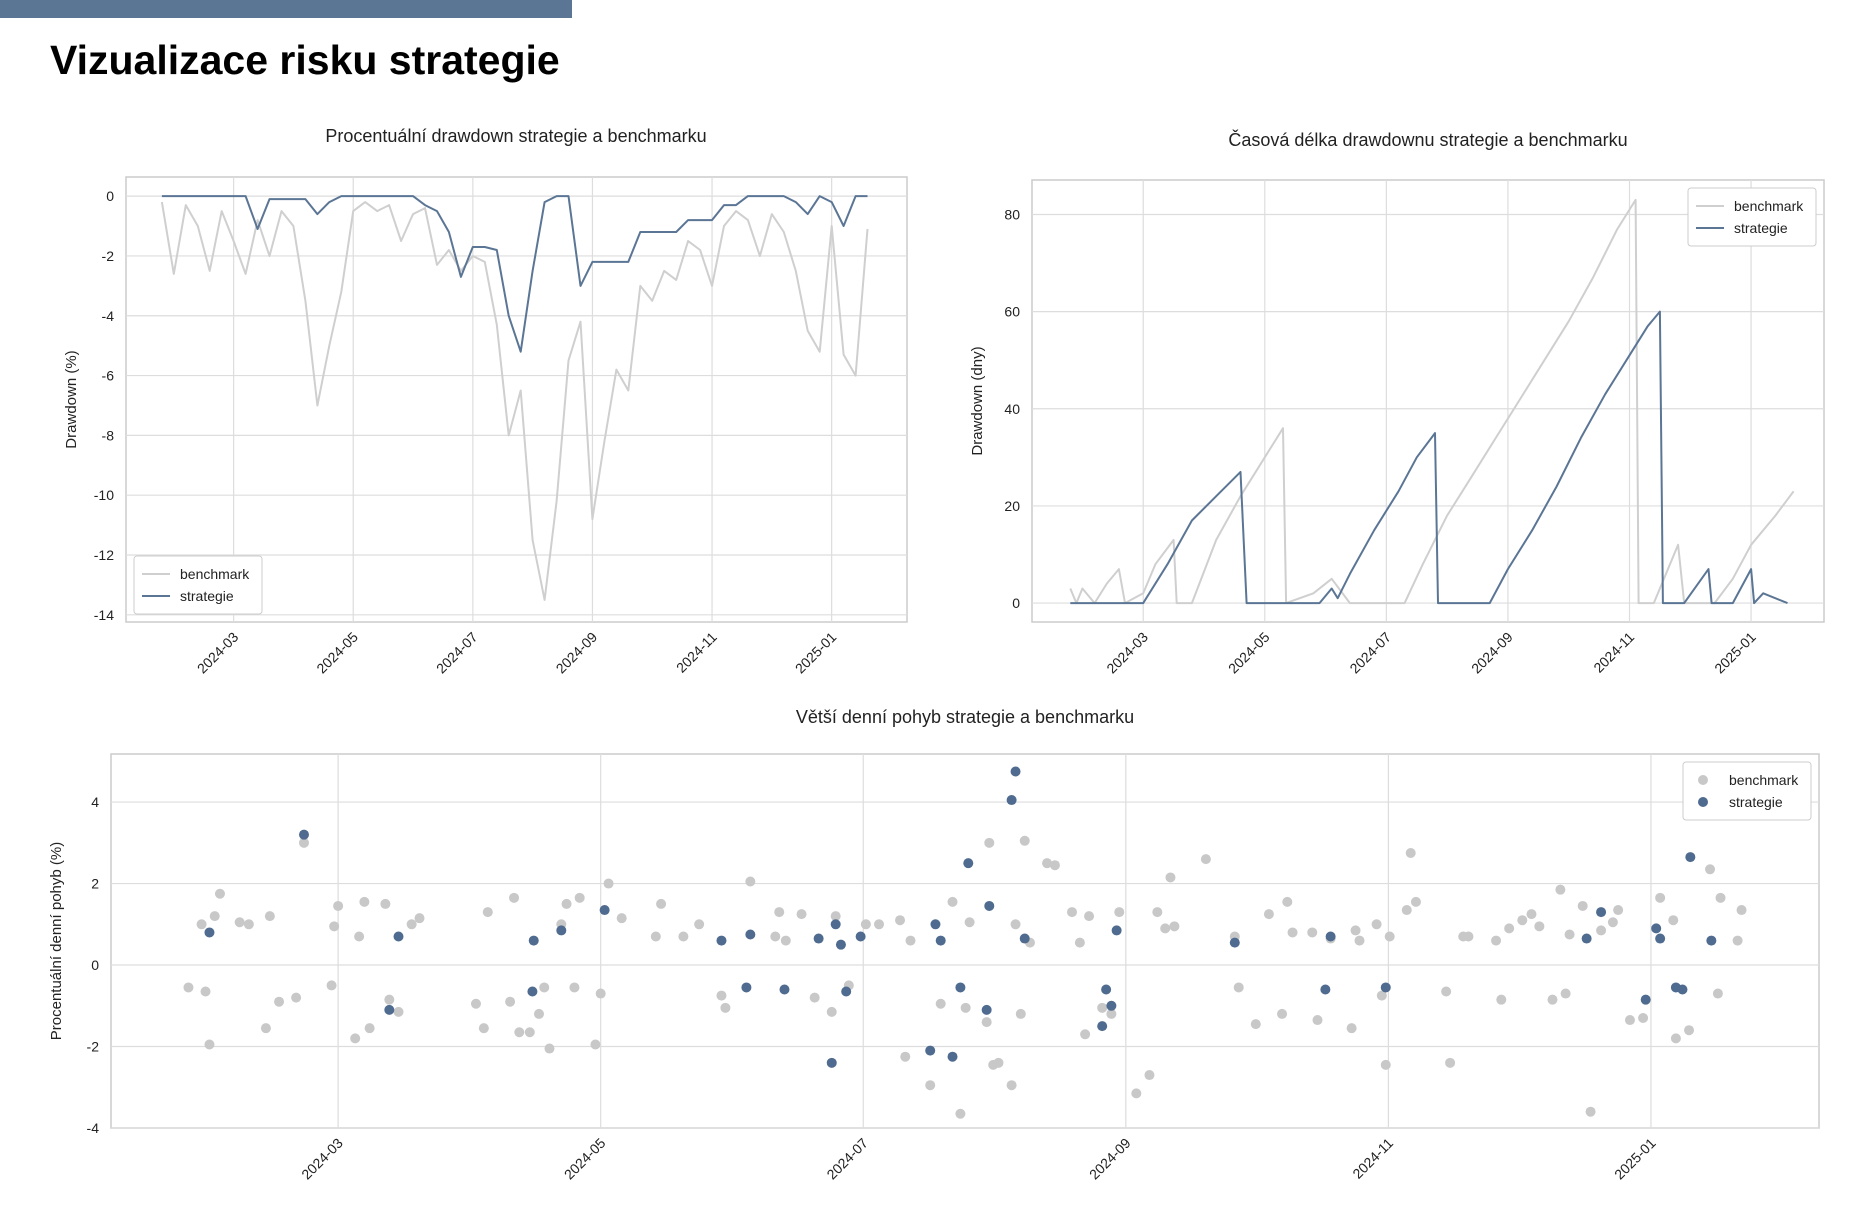  I want to click on y-tick-label: 4, so click(95, 802).